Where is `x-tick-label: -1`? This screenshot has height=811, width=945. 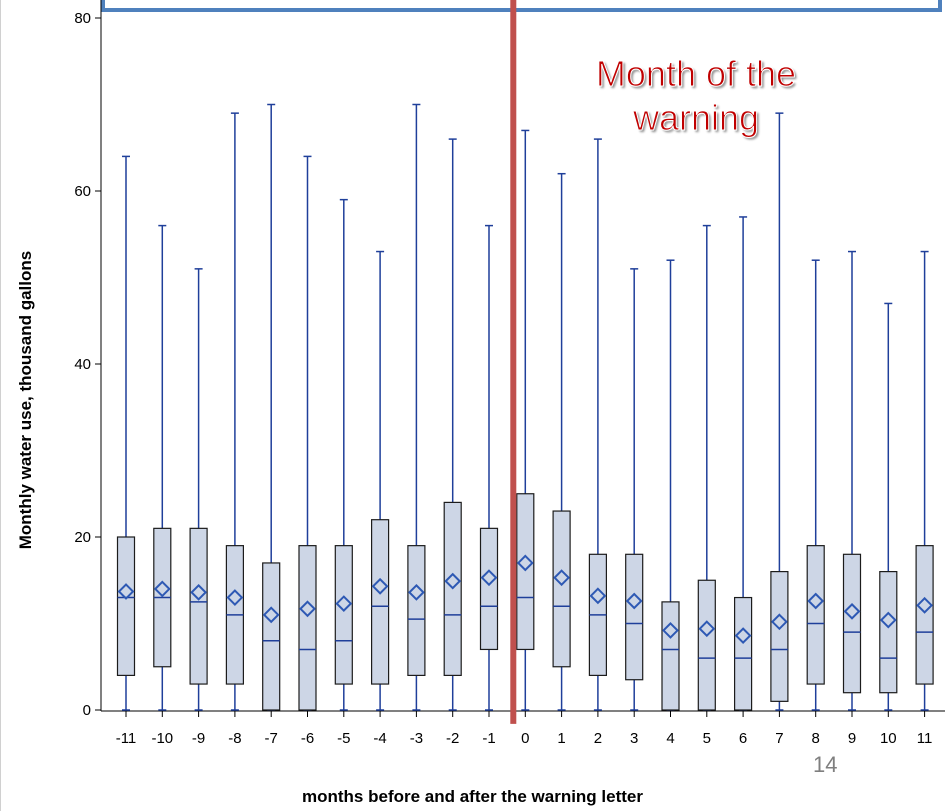
x-tick-label: -1 is located at coordinates (488, 738).